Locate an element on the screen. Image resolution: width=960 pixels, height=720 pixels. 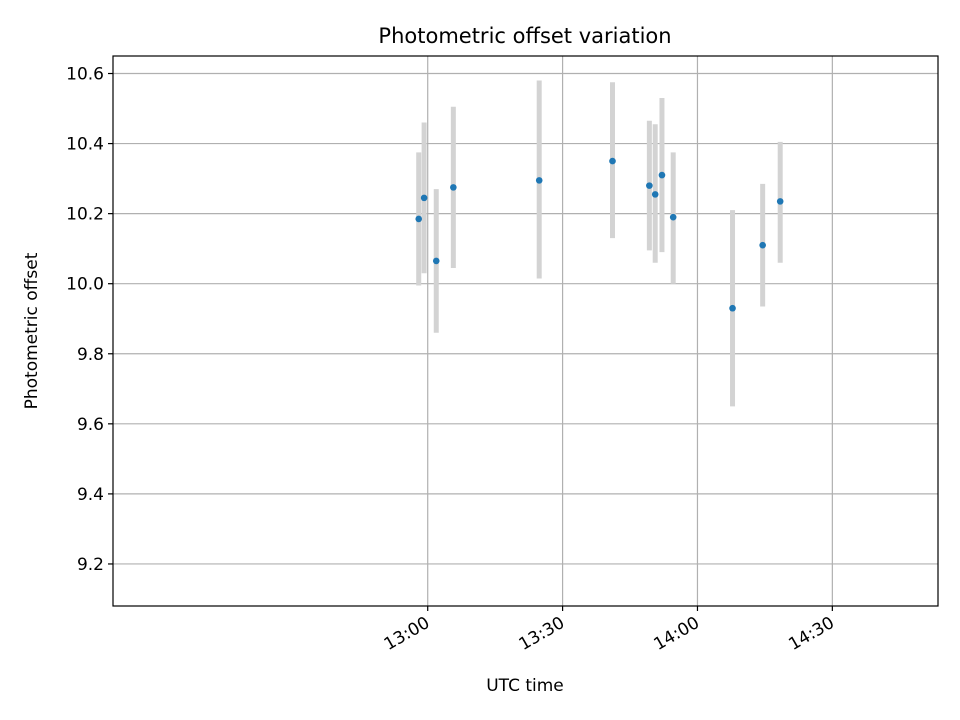
y-tick-label: 9.8 is located at coordinates (90, 355).